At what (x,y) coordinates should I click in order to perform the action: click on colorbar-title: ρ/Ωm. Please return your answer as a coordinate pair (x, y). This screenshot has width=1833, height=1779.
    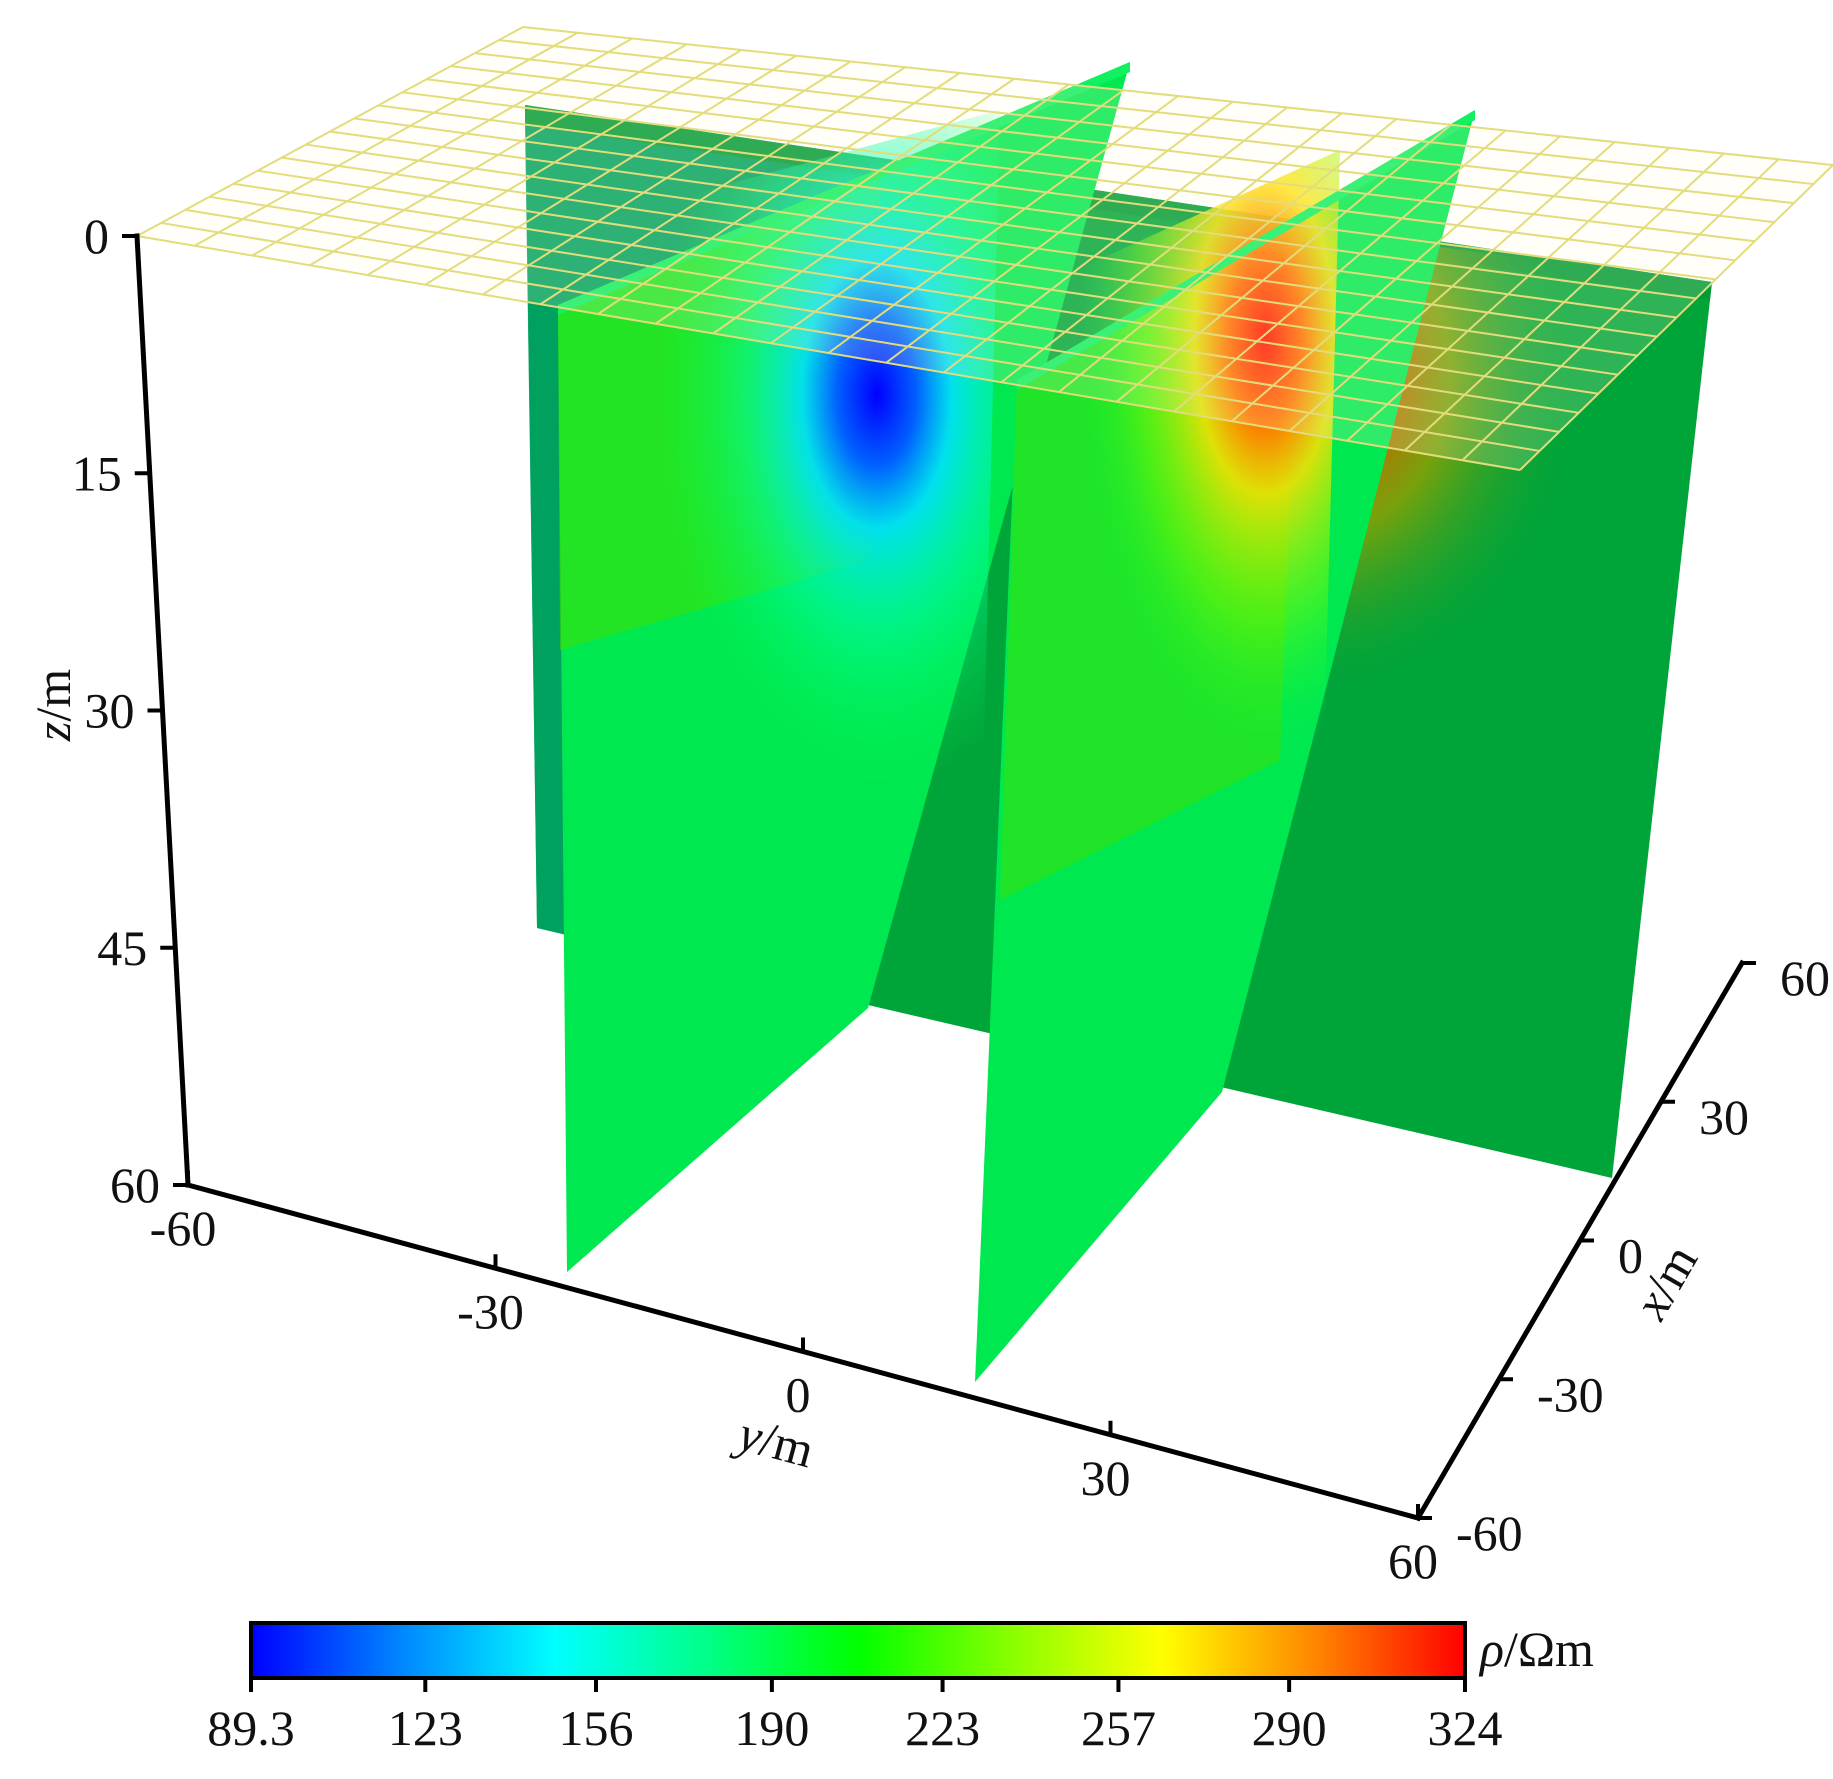
    Looking at the image, I should click on (1536, 1649).